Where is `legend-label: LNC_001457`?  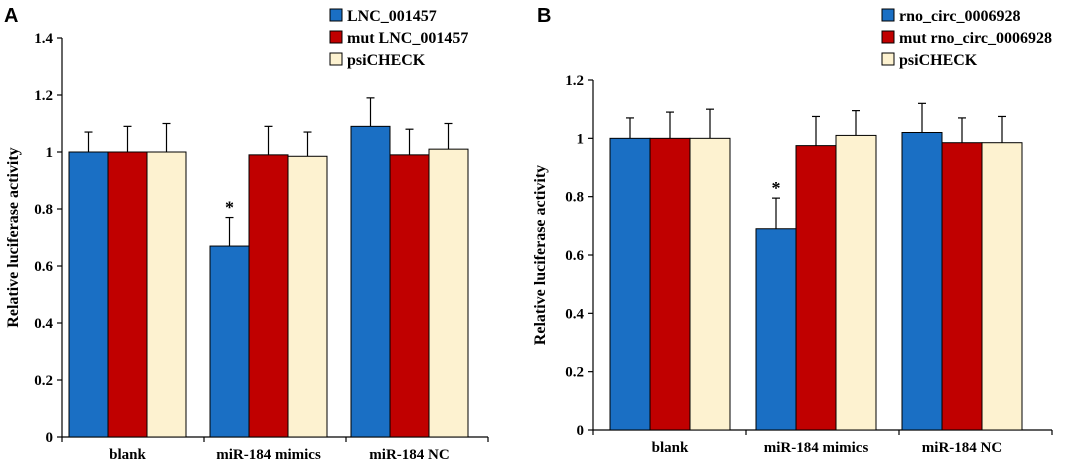
legend-label: LNC_001457 is located at coordinates (392, 16).